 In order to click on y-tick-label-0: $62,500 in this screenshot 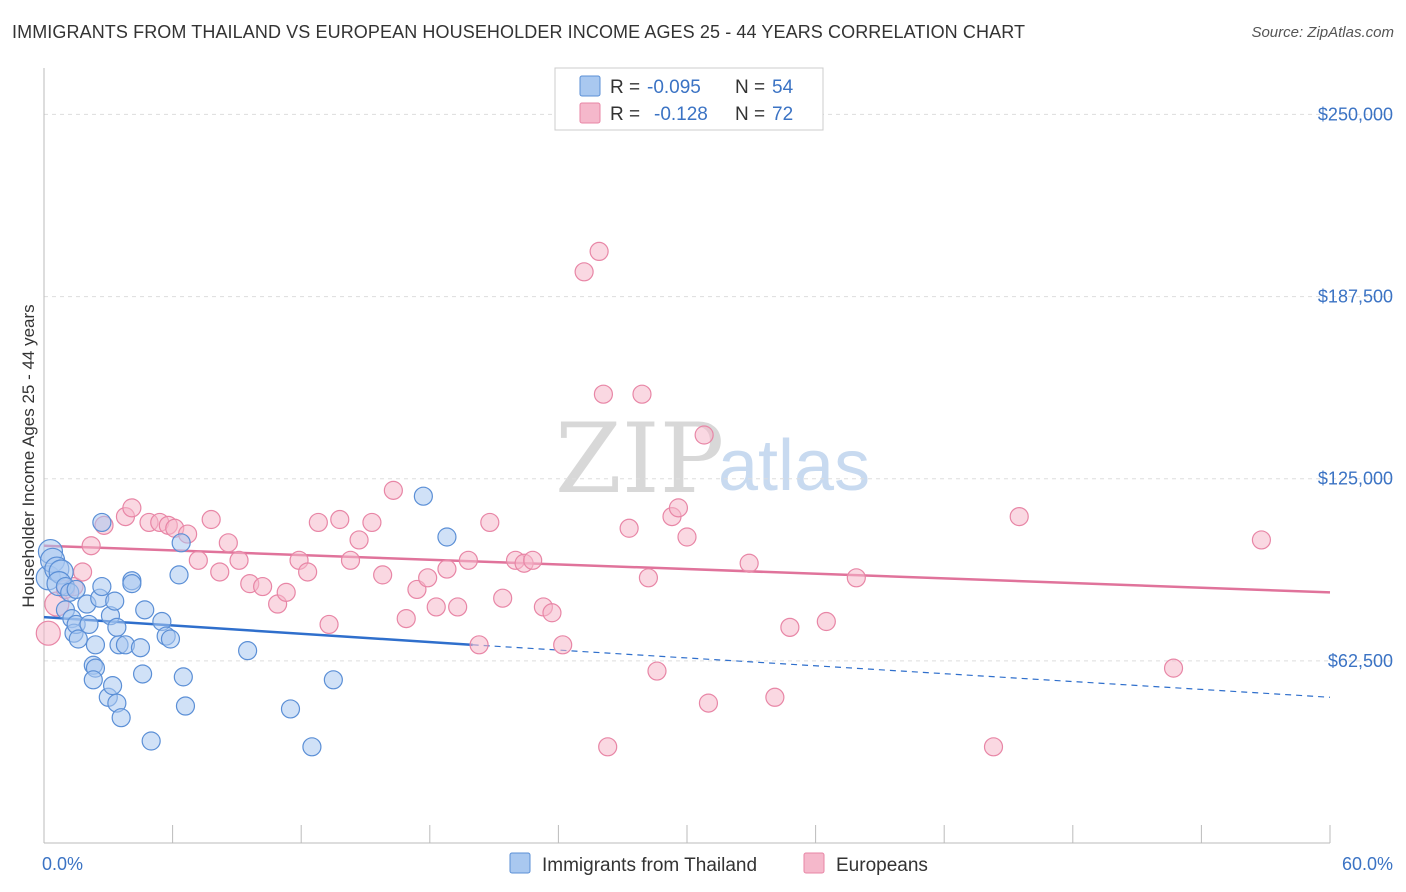, I will do `click(1360, 661)`.